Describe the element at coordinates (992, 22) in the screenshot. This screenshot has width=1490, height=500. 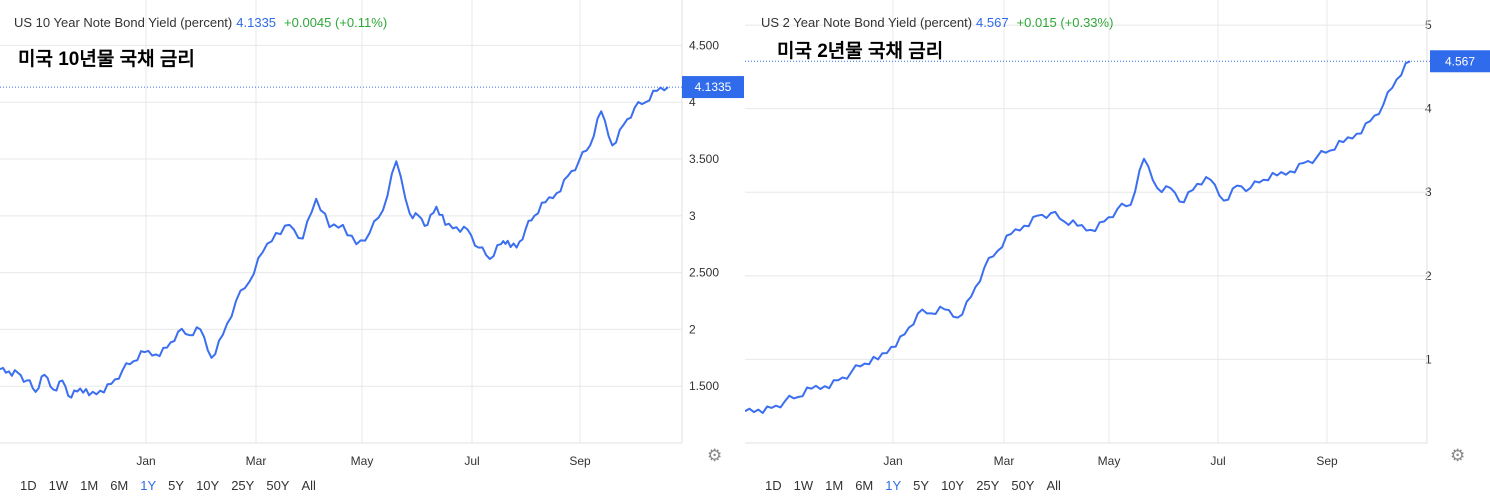
I see `current-price: 4.567` at that location.